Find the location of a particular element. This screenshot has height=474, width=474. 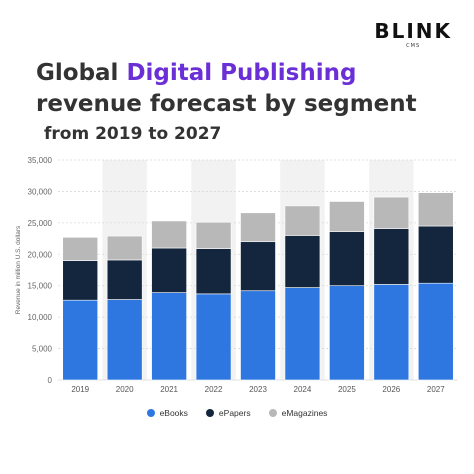

x-tick-label: 2027 is located at coordinates (436, 389).